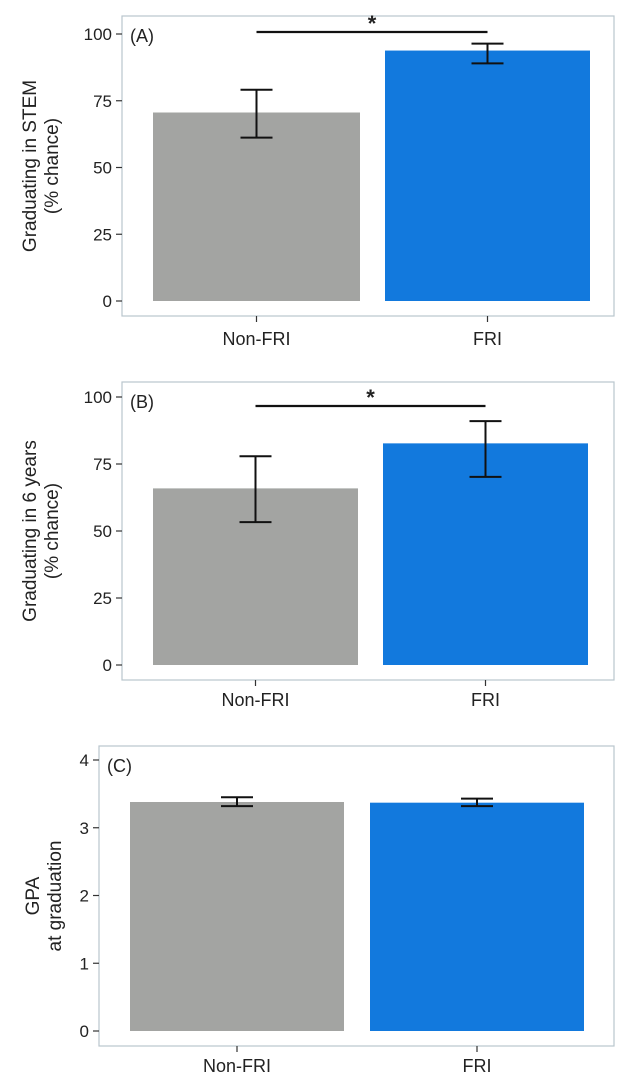  Describe the element at coordinates (119, 766) in the screenshot. I see `panel-label: (C)` at that location.